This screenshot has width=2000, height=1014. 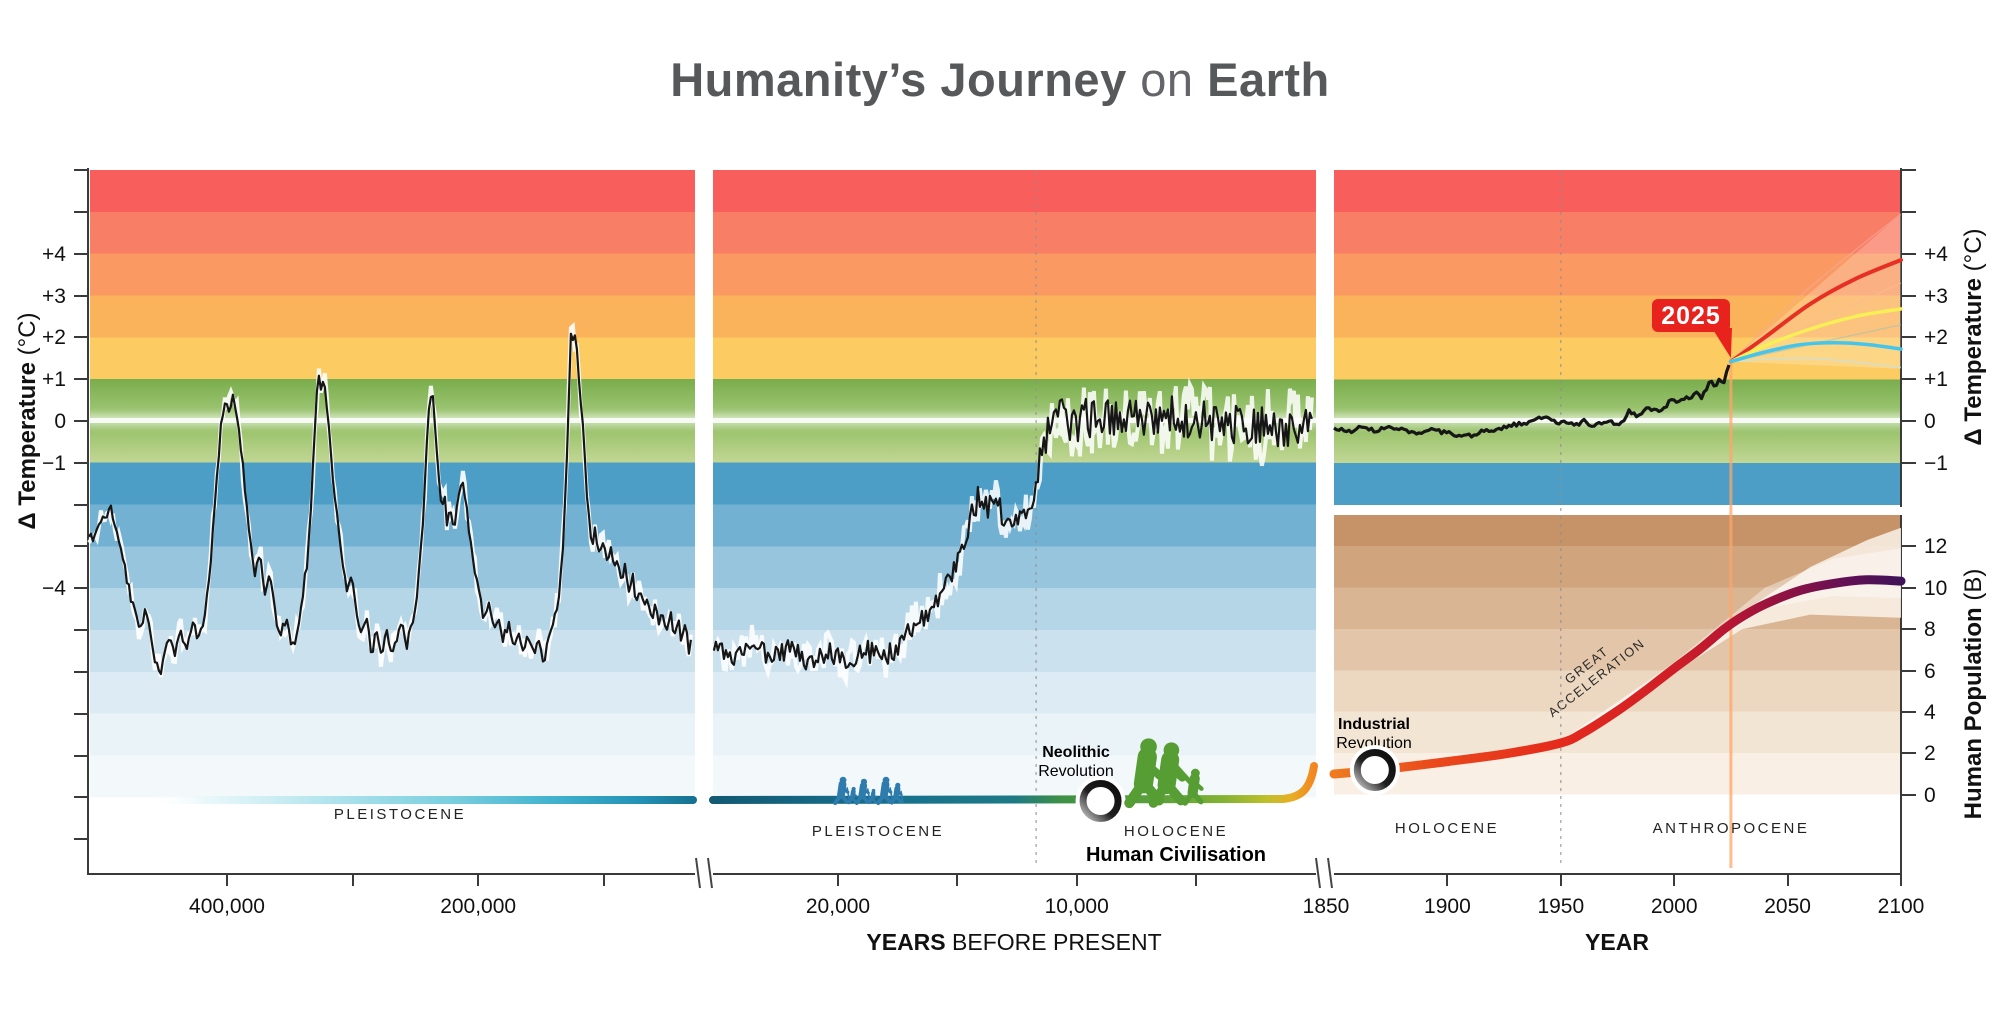 What do you see at coordinates (1012, 533) in the screenshot?
I see `deglaciation-curve` at bounding box center [1012, 533].